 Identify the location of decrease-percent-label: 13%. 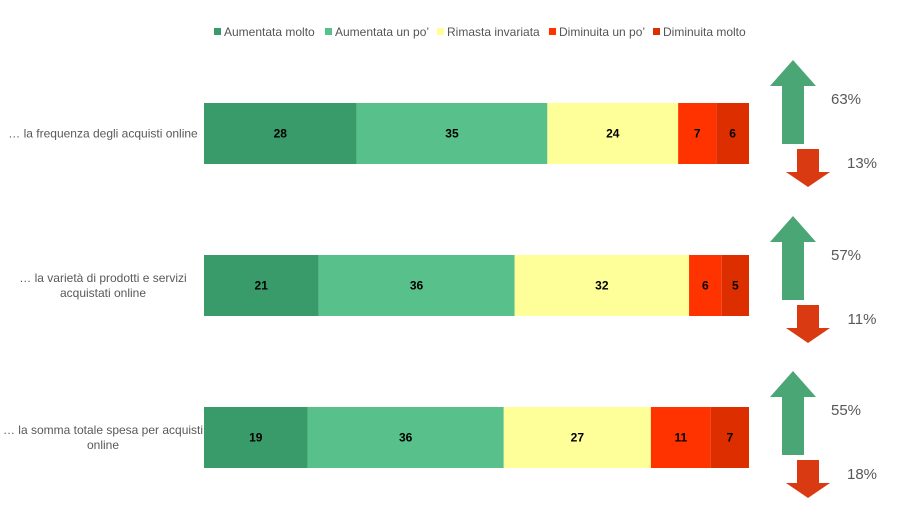
(862, 163).